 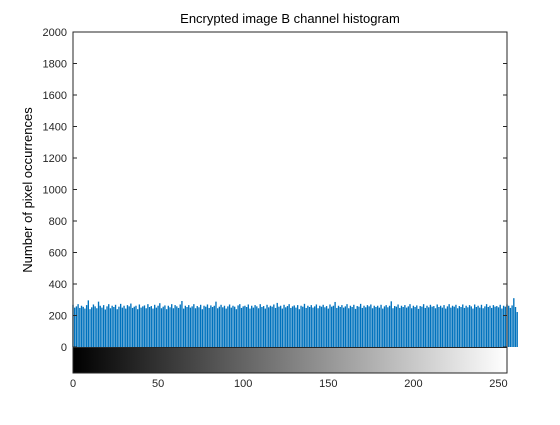 What do you see at coordinates (27, 190) in the screenshot?
I see `y-axis-label: Number of pixel occurrences` at bounding box center [27, 190].